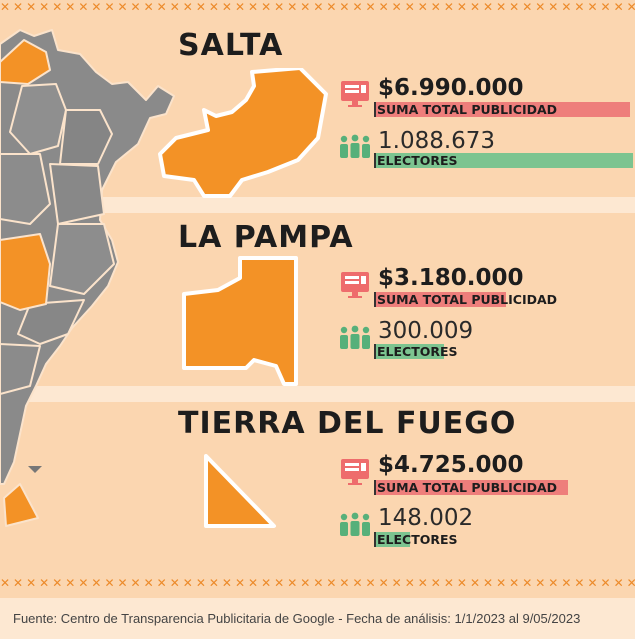 This screenshot has height=639, width=635. Describe the element at coordinates (451, 278) in the screenshot. I see `amount-value: $3.180.000` at that location.